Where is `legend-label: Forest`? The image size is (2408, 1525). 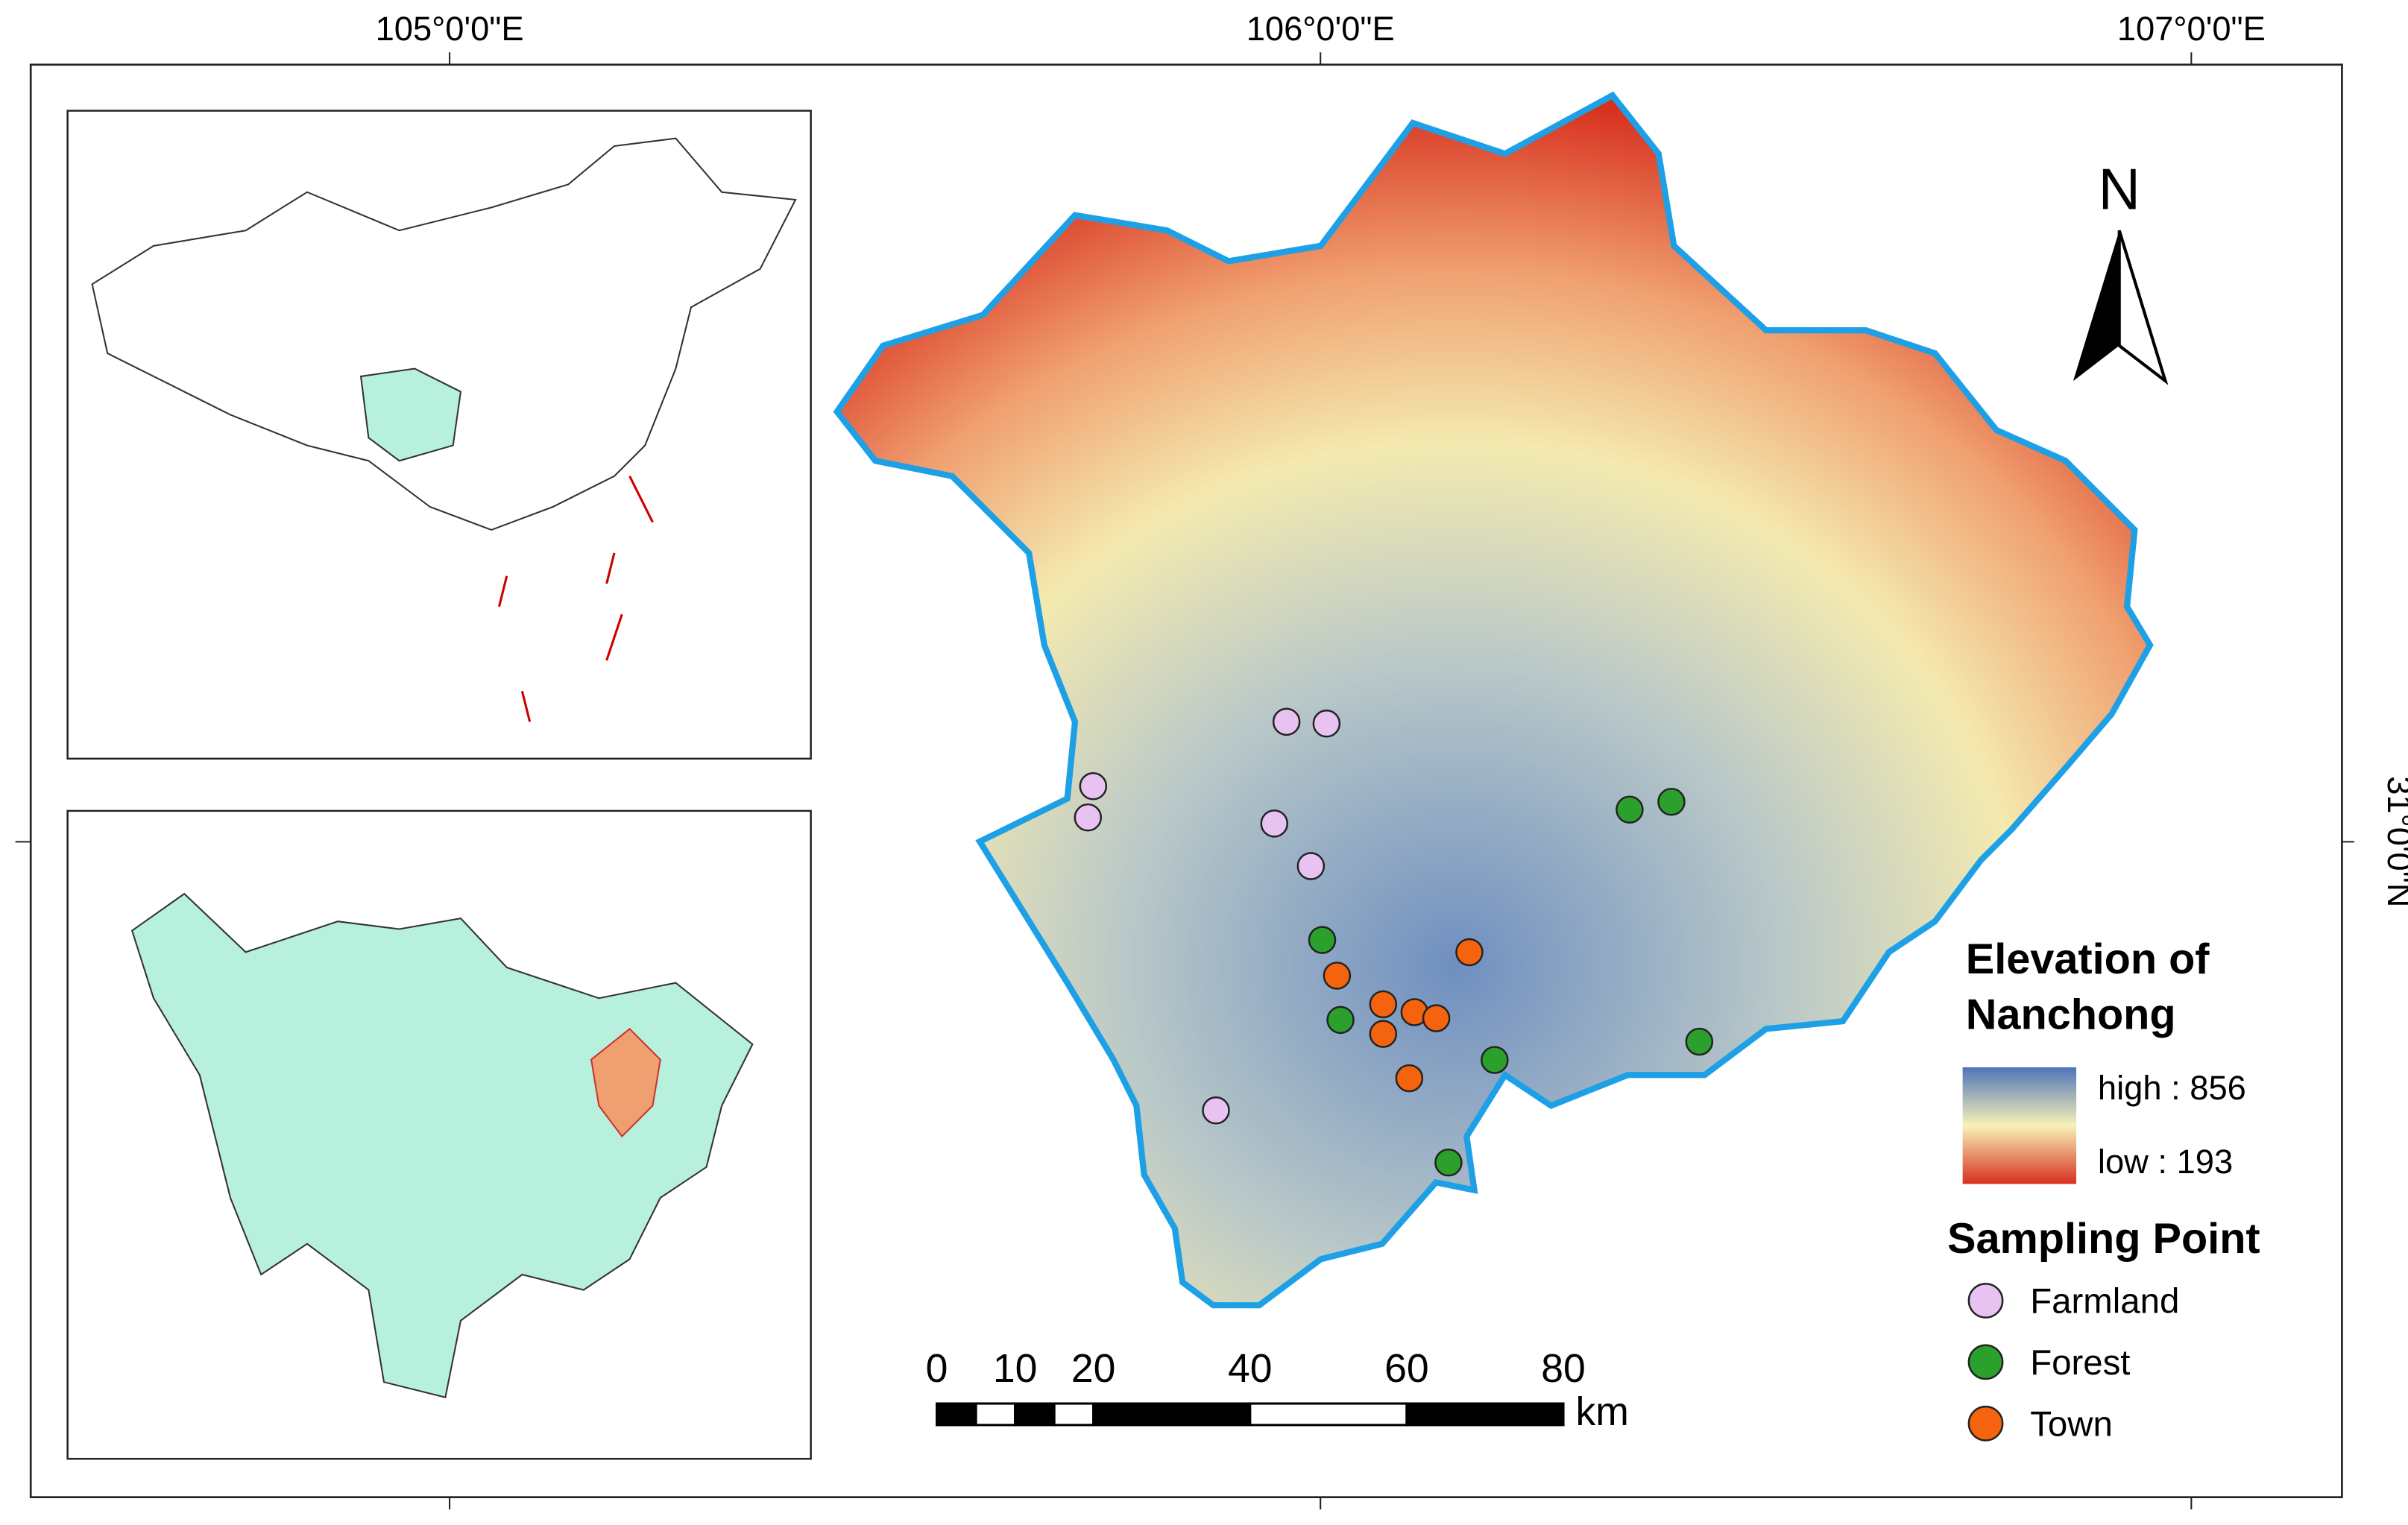
legend-label: Forest is located at coordinates (2080, 1363).